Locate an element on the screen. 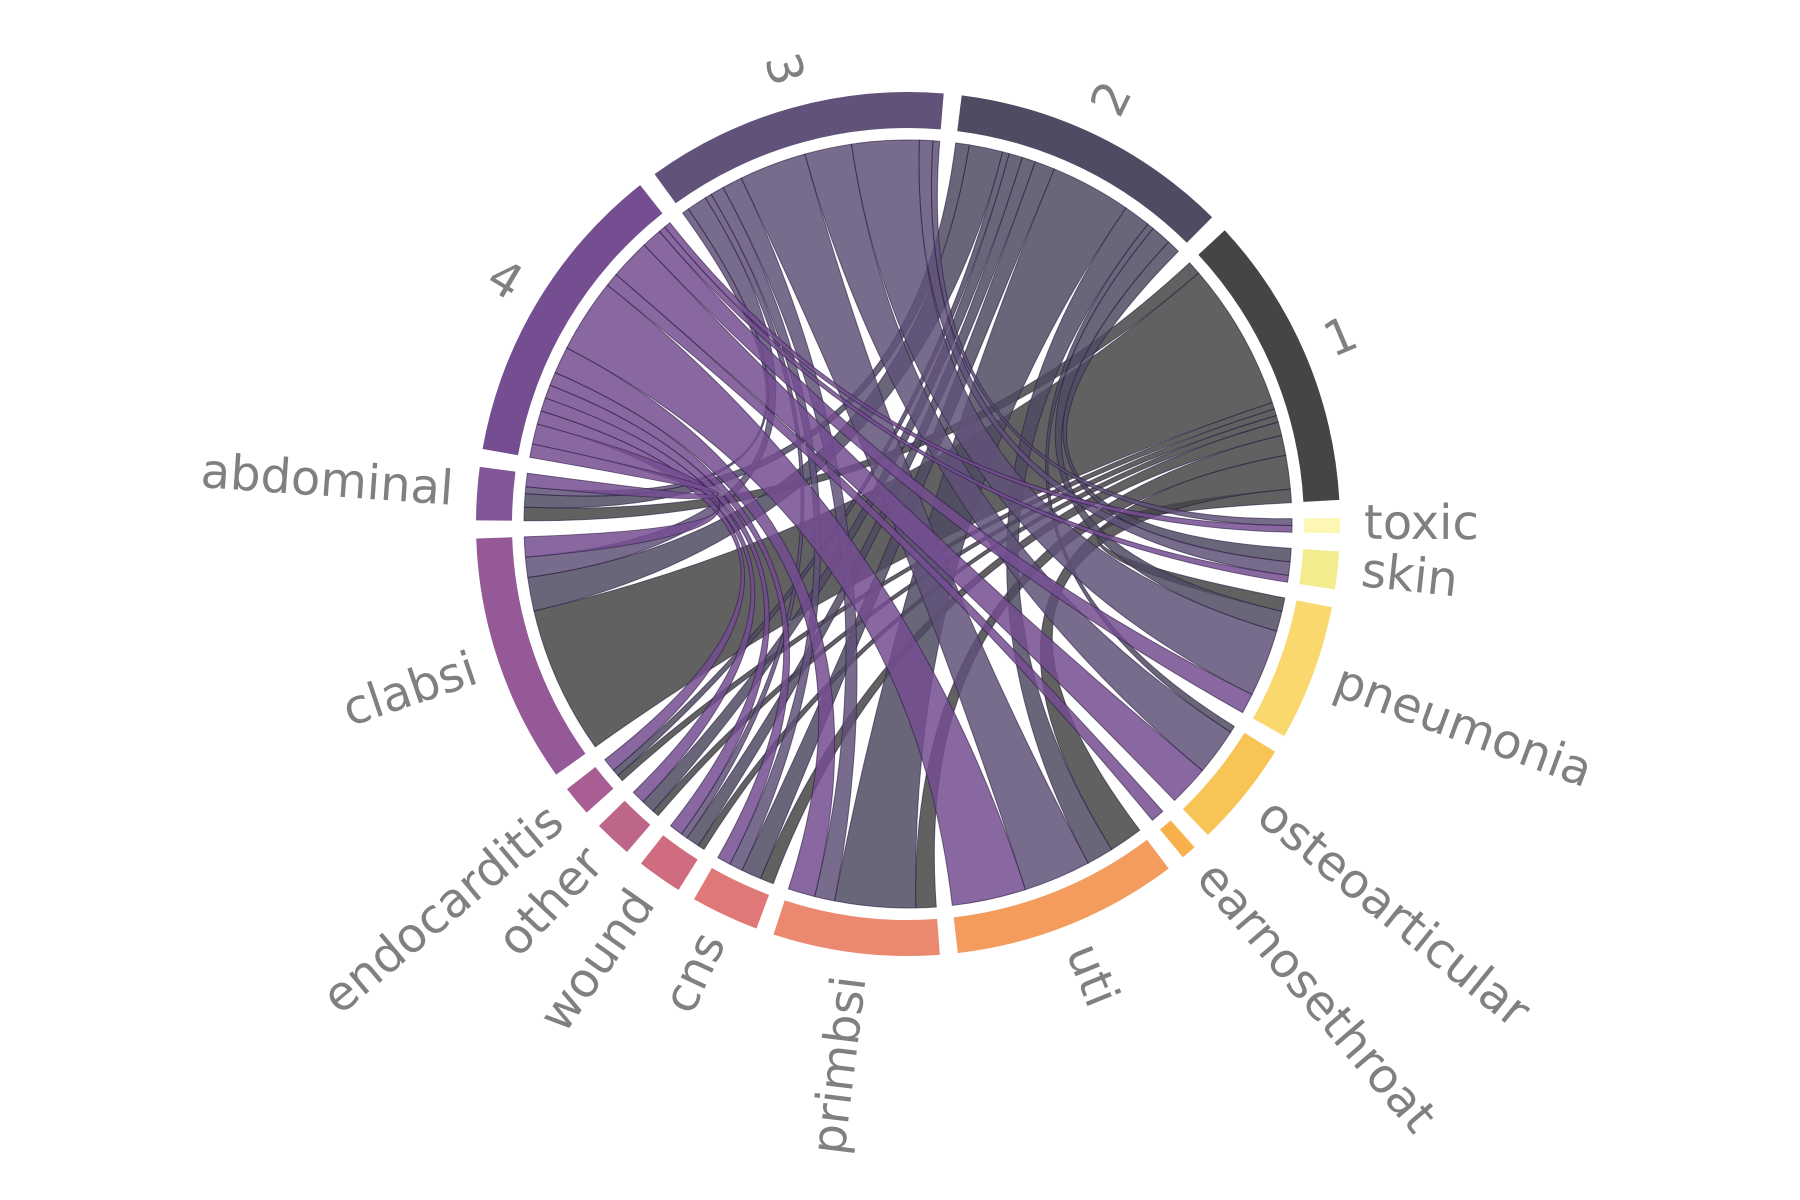 The height and width of the screenshot is (1200, 1800). group-label: 1 is located at coordinates (1341, 336).